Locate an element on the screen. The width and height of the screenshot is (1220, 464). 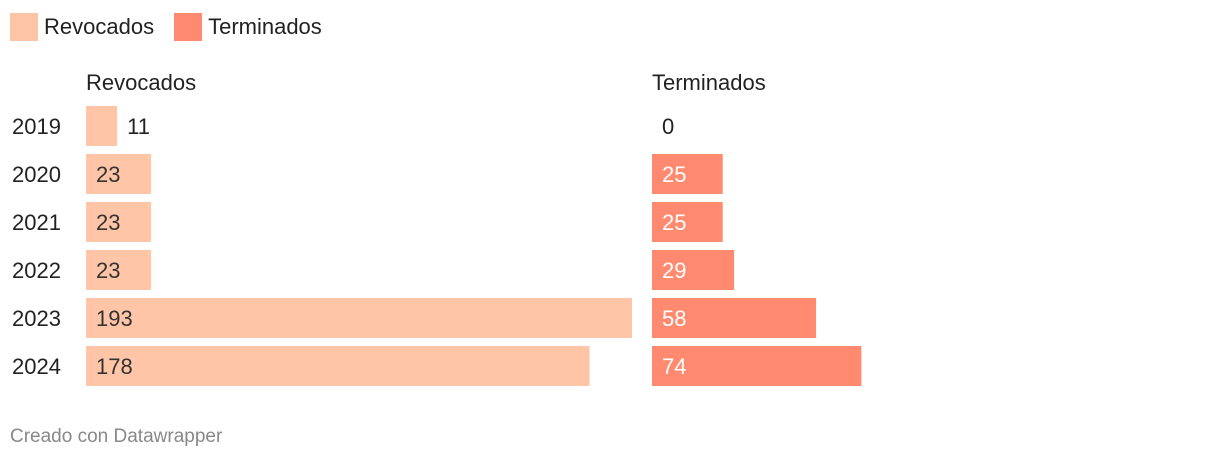
bar-revocados-2019 is located at coordinates (102, 126).